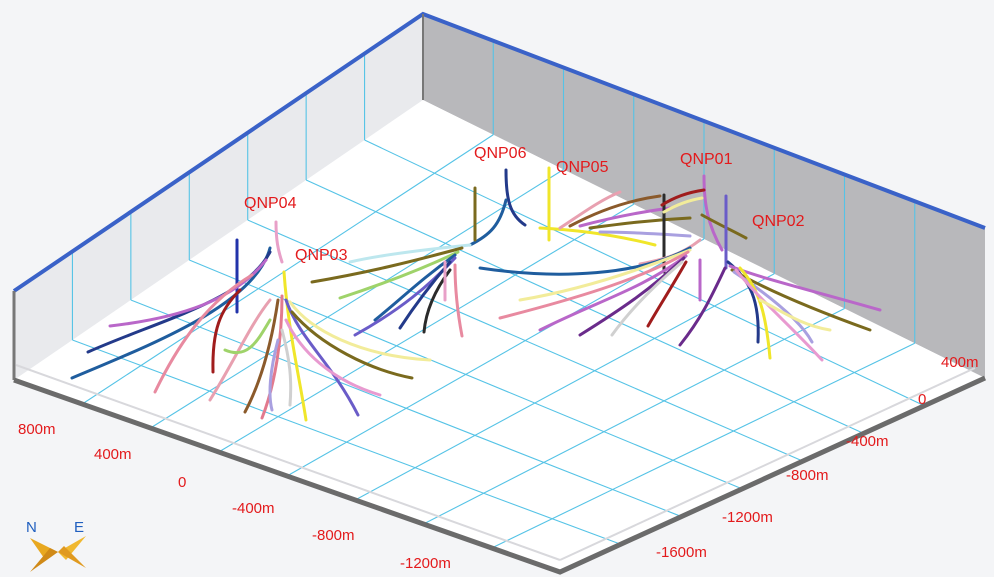 The width and height of the screenshot is (994, 577). Describe the element at coordinates (755, 313) in the screenshot. I see `trajectory-qnp02-e` at that location.